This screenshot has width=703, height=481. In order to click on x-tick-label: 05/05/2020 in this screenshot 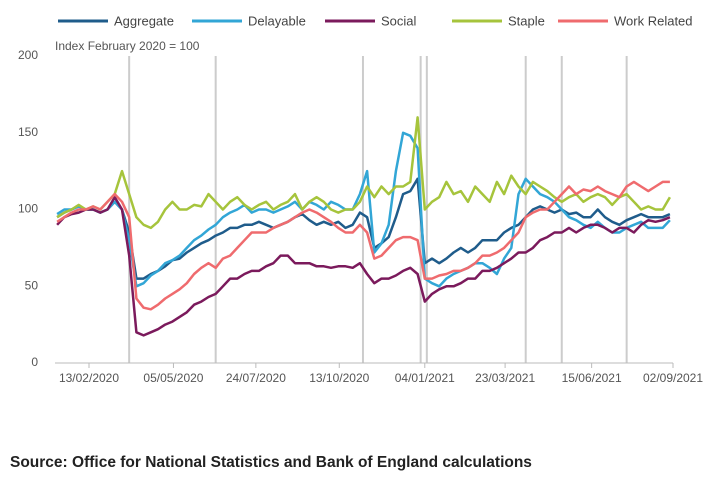, I will do `click(173, 378)`.